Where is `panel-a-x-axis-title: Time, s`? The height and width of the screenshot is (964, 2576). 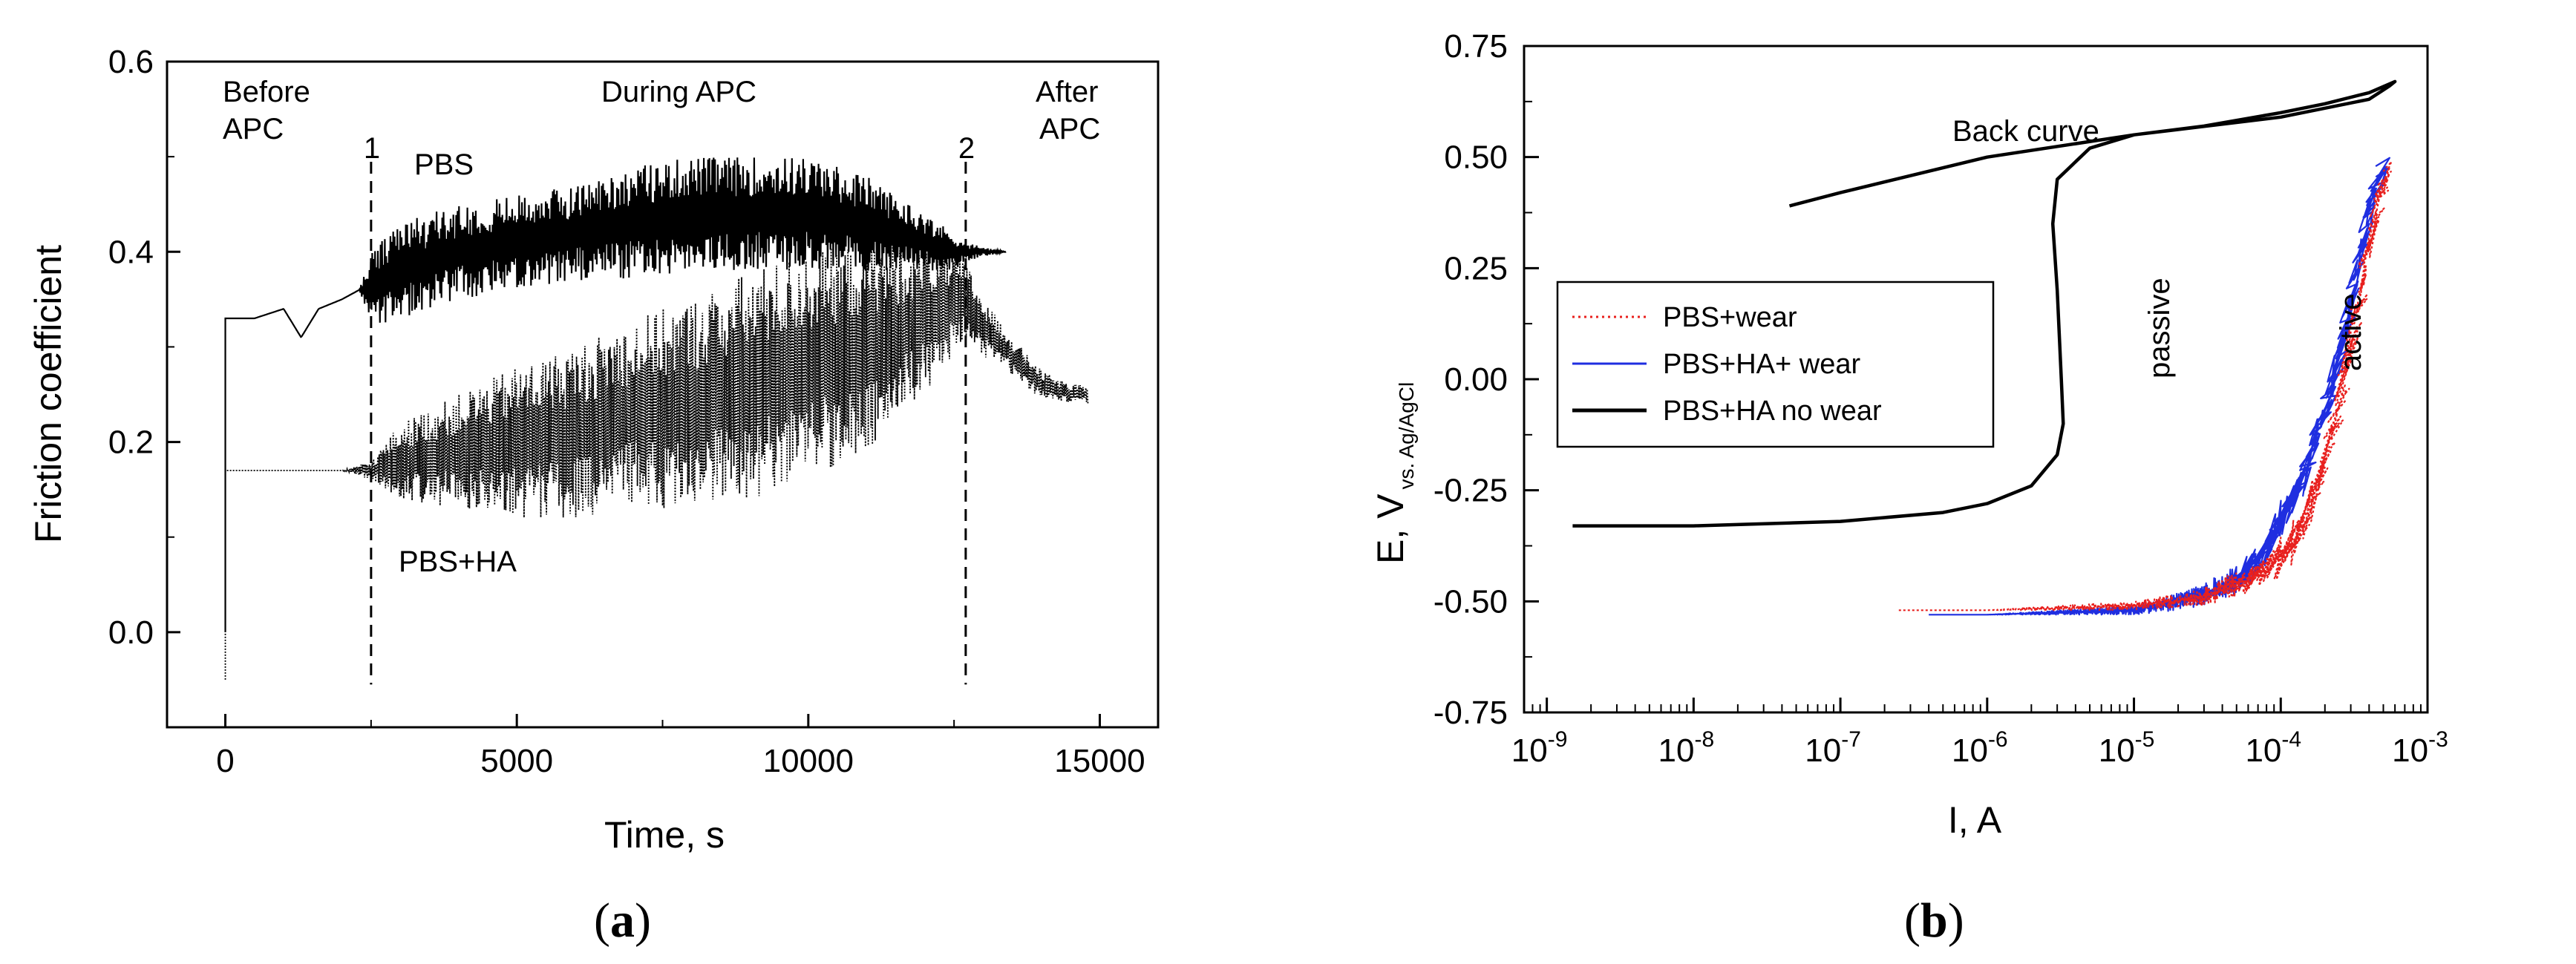
panel-a-x-axis-title: Time, s is located at coordinates (664, 835).